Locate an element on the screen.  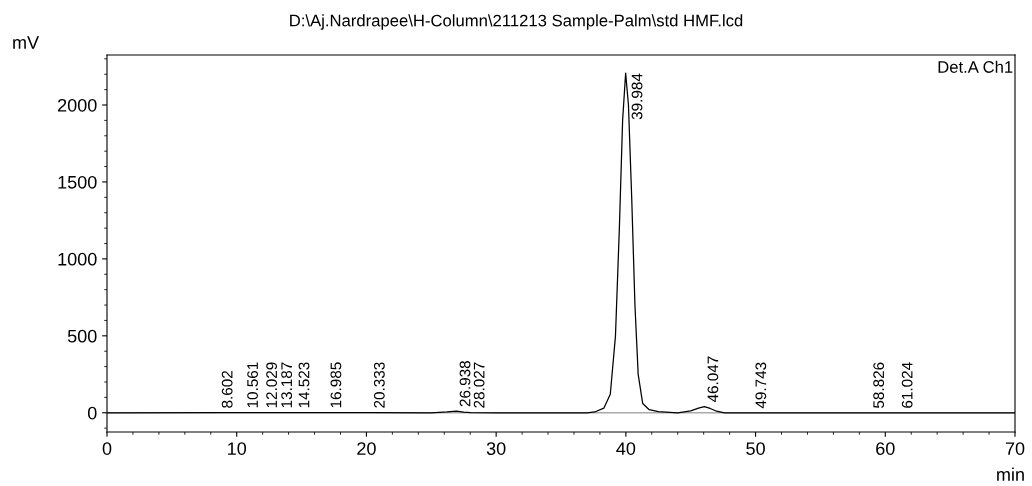
annotation: 61.024 is located at coordinates (907, 385).